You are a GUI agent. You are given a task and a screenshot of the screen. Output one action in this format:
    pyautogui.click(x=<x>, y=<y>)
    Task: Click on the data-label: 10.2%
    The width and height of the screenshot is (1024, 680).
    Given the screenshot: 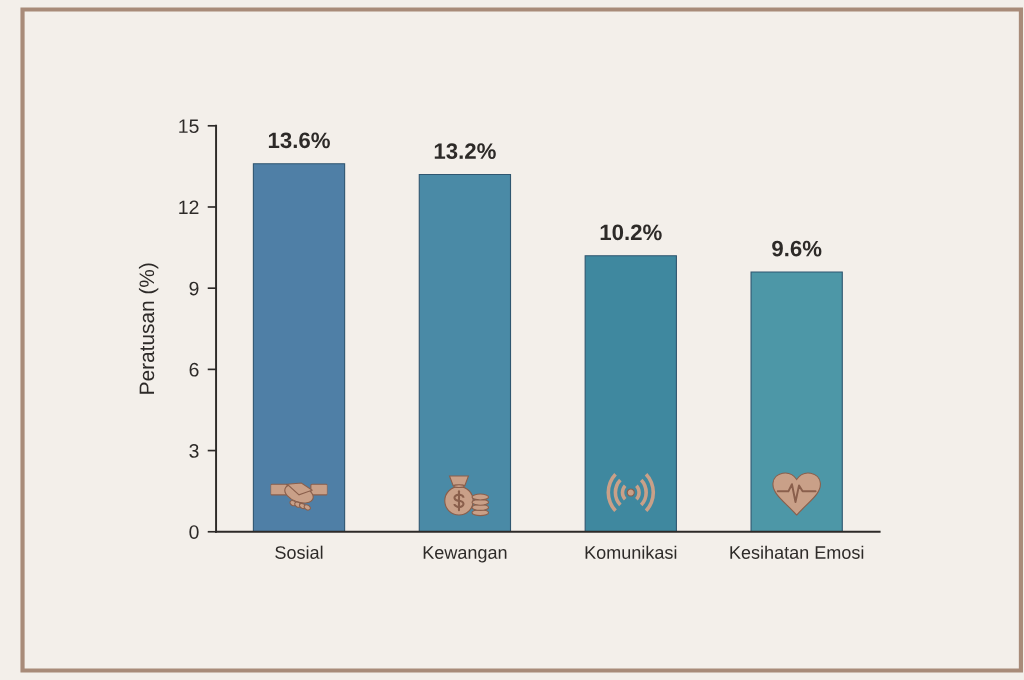 What is the action you would take?
    pyautogui.click(x=631, y=232)
    